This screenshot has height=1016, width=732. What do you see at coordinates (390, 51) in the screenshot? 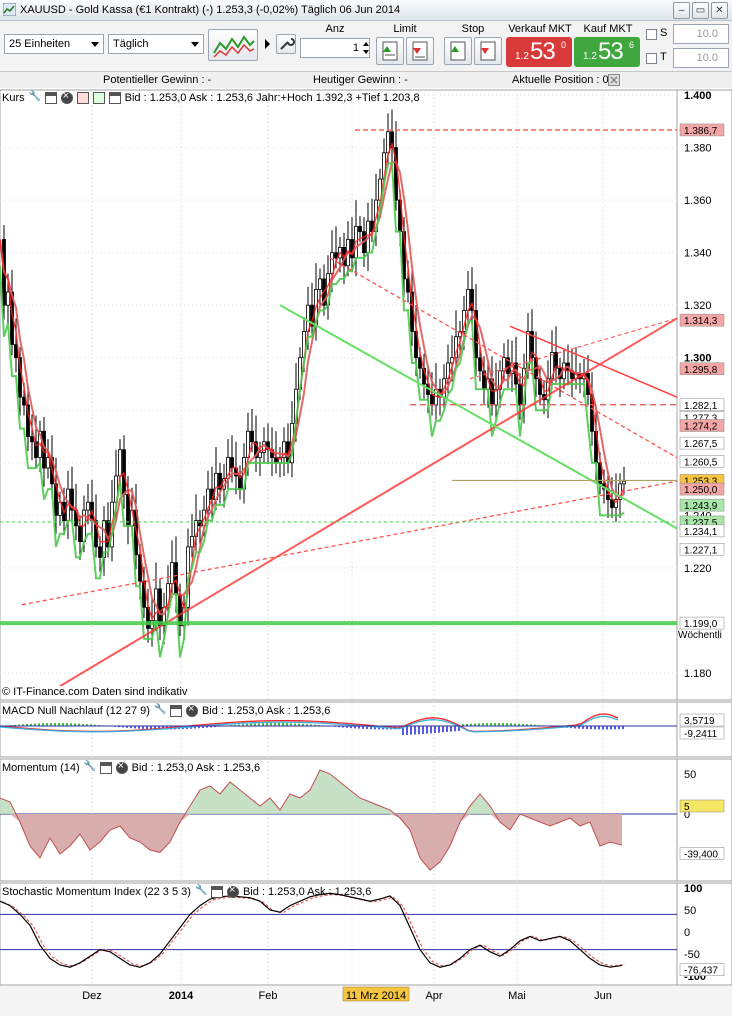
I see `limit-buy-button` at bounding box center [390, 51].